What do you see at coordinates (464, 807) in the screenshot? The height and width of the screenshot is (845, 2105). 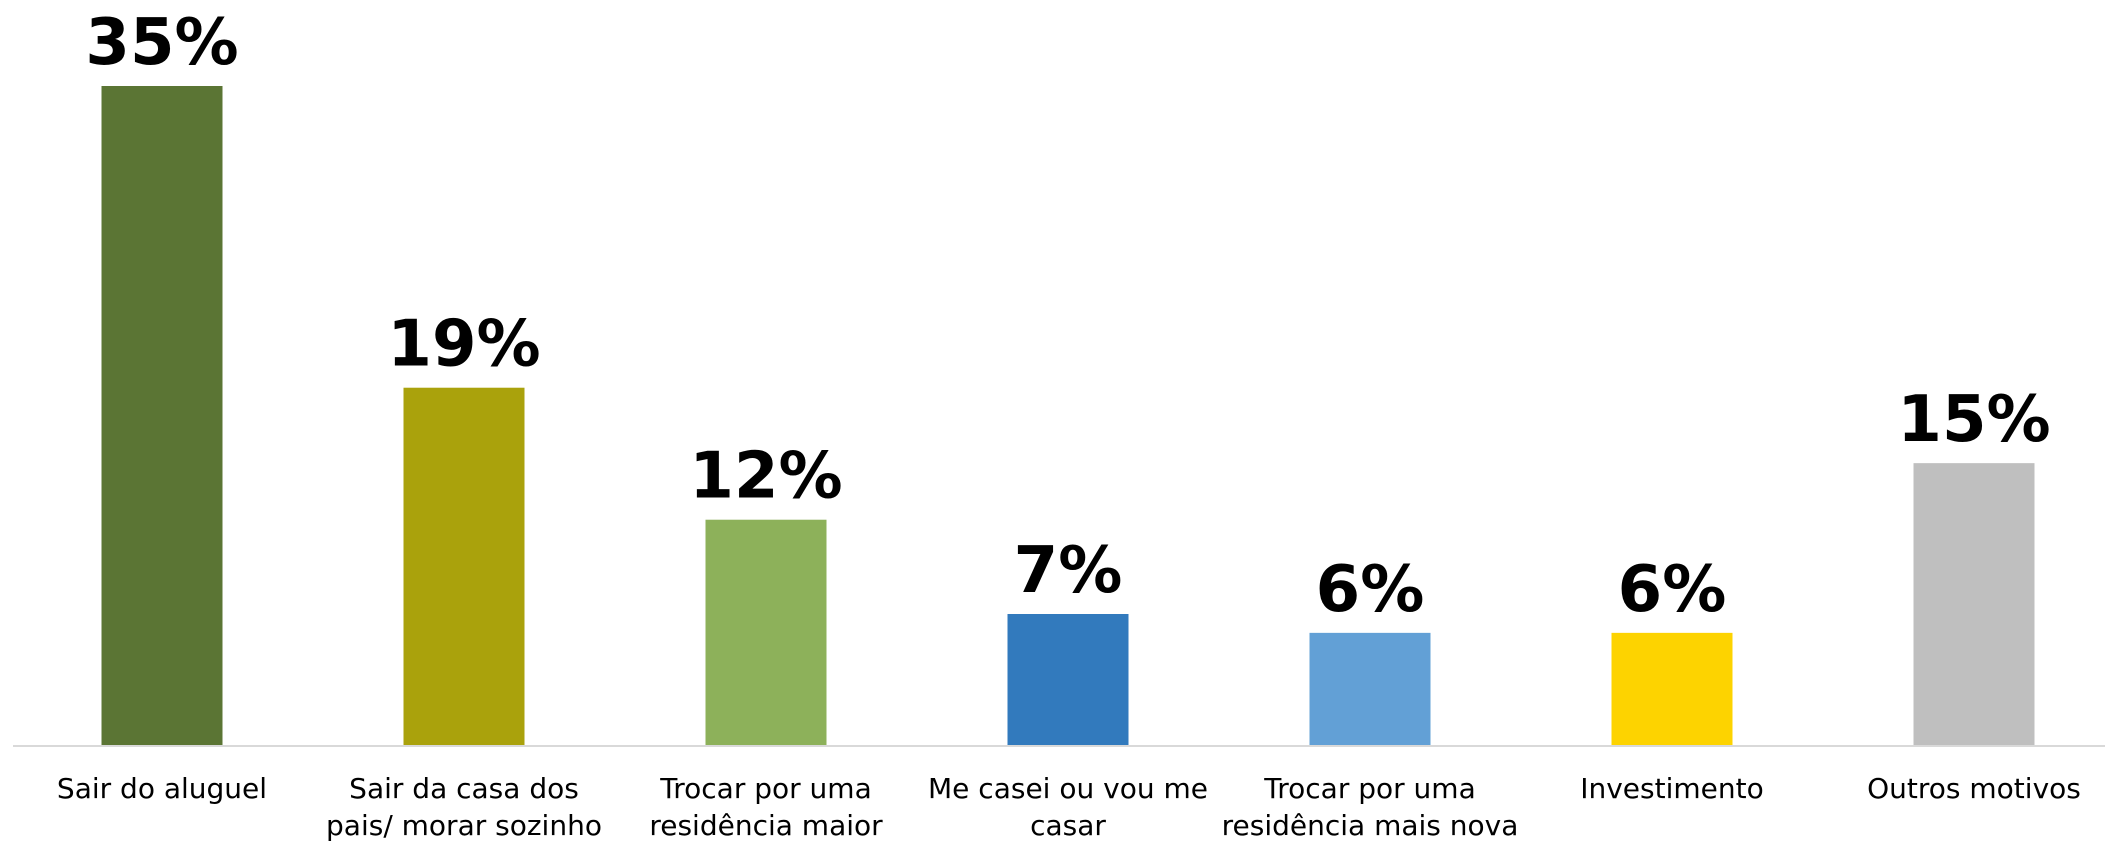 I see `x-tick-label: Sair da casa dos pais/ morar sozinho` at bounding box center [464, 807].